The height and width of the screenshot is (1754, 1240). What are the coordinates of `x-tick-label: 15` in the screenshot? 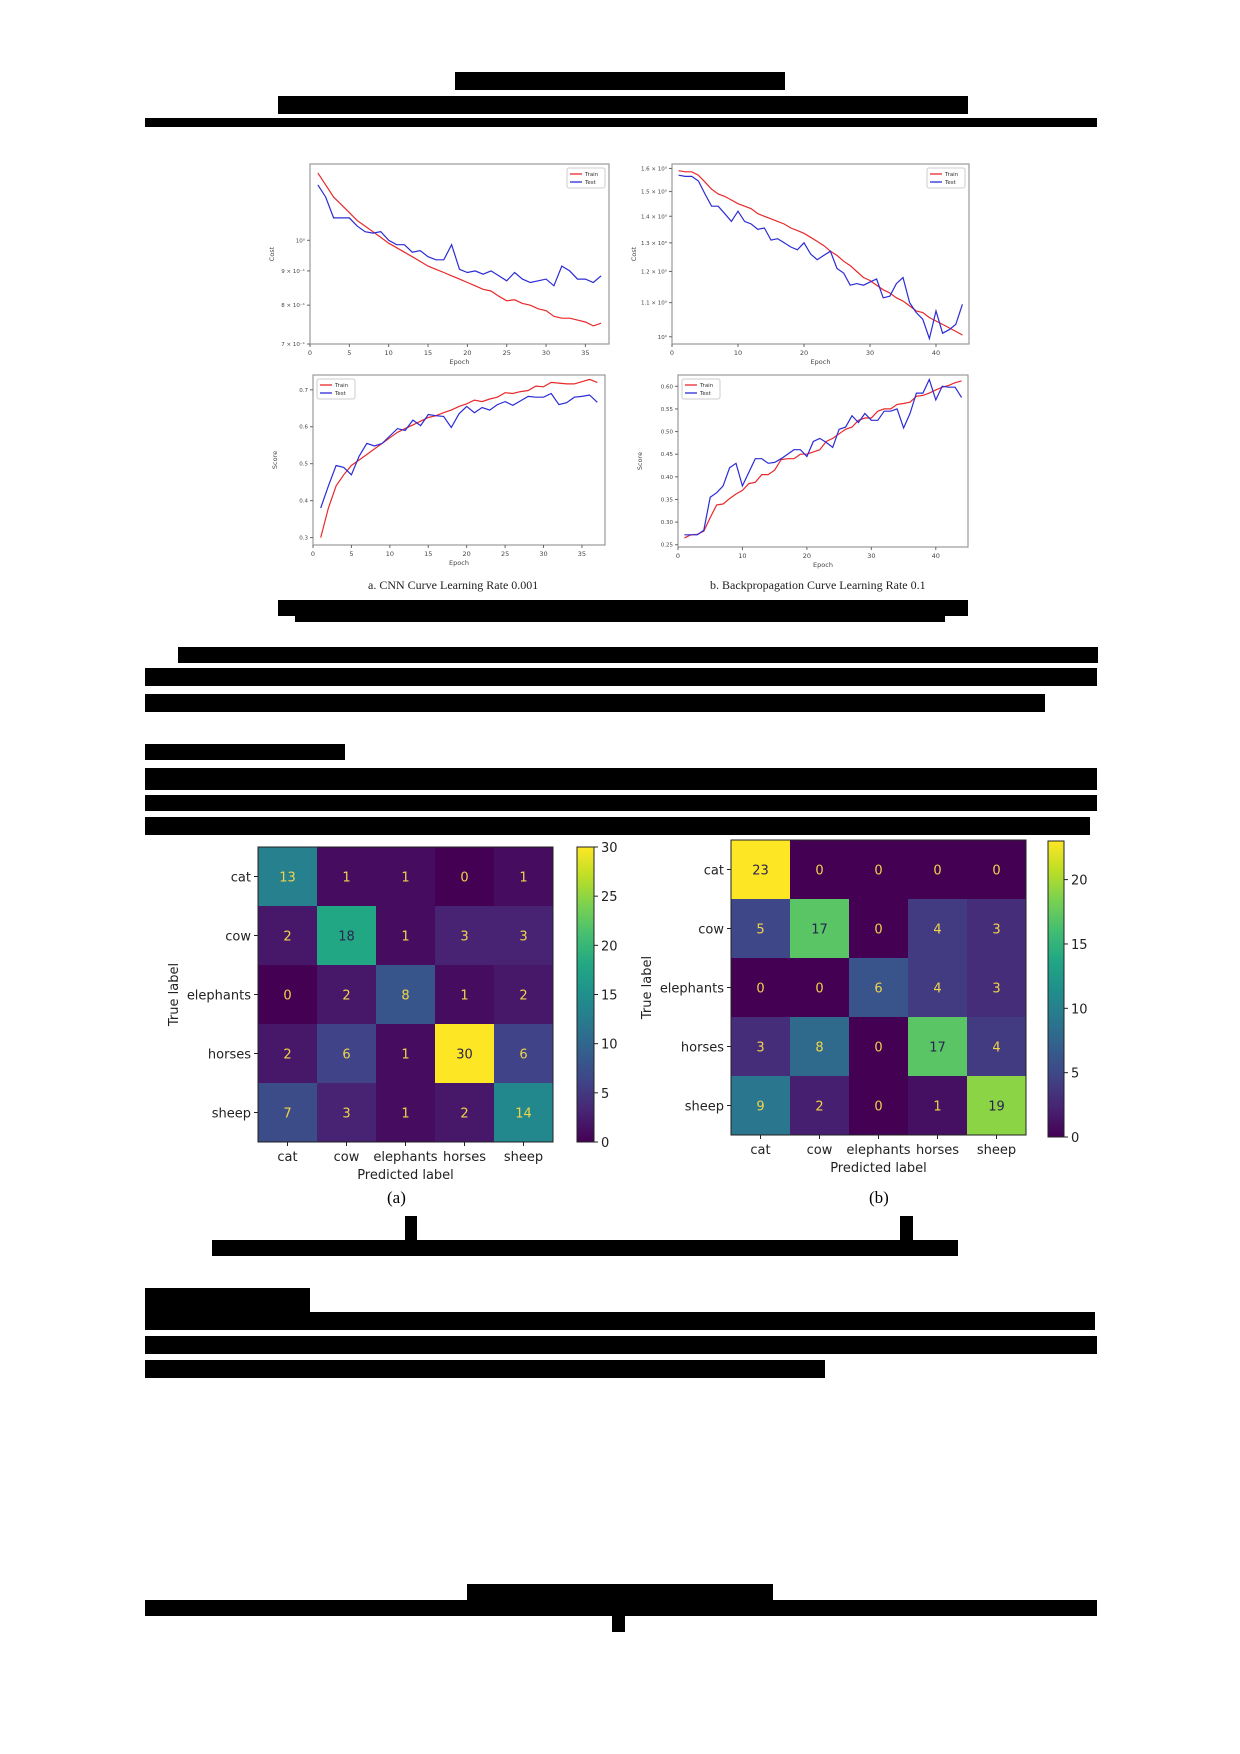 It's located at (428, 353).